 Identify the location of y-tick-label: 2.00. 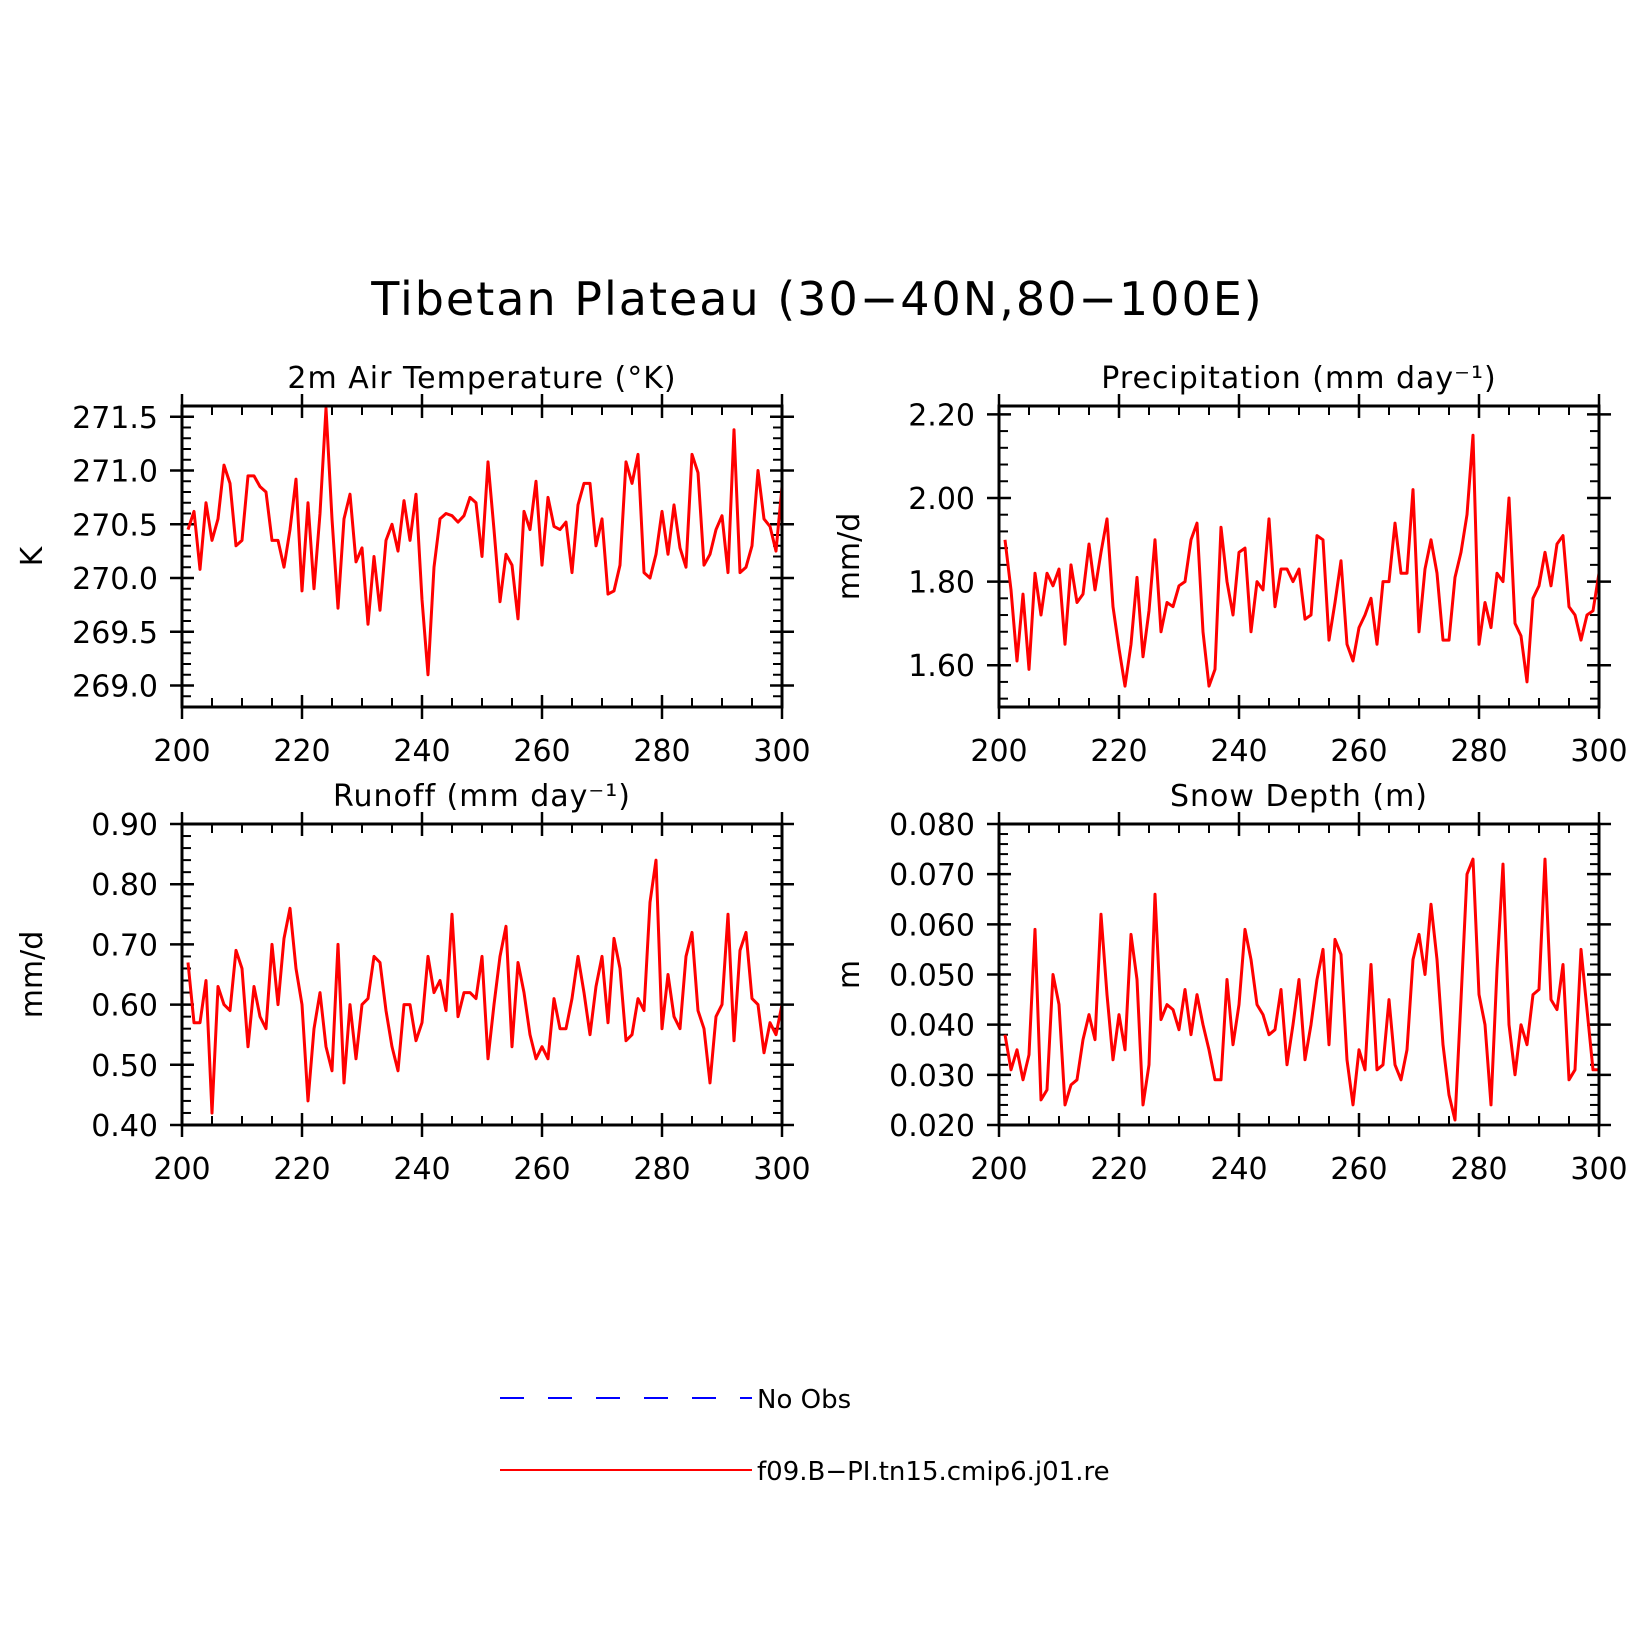
(941, 499).